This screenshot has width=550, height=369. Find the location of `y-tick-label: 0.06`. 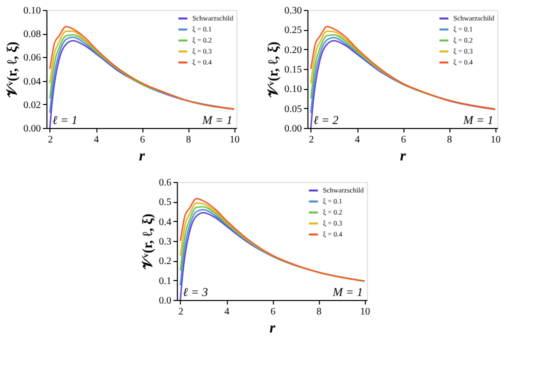

y-tick-label: 0.06 is located at coordinates (32, 58).